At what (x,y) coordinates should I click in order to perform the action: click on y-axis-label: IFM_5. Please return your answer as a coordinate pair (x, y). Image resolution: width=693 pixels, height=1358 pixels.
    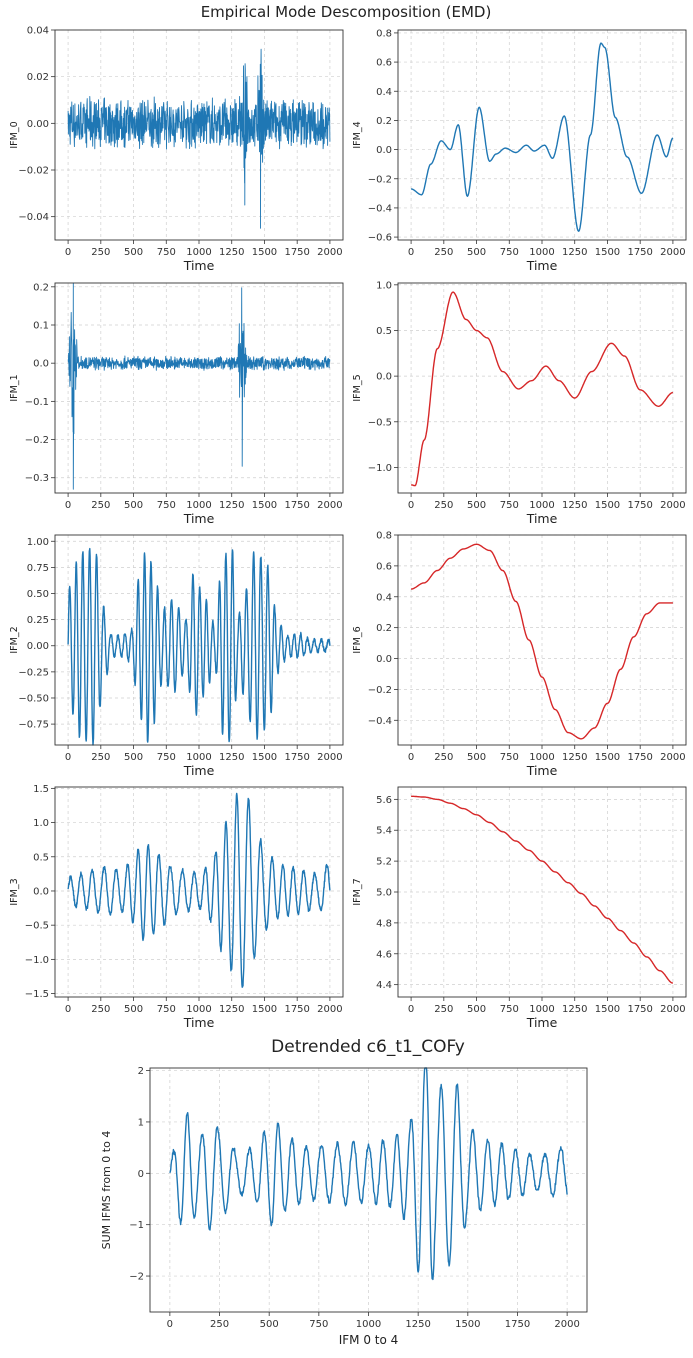
    Looking at the image, I should click on (357, 387).